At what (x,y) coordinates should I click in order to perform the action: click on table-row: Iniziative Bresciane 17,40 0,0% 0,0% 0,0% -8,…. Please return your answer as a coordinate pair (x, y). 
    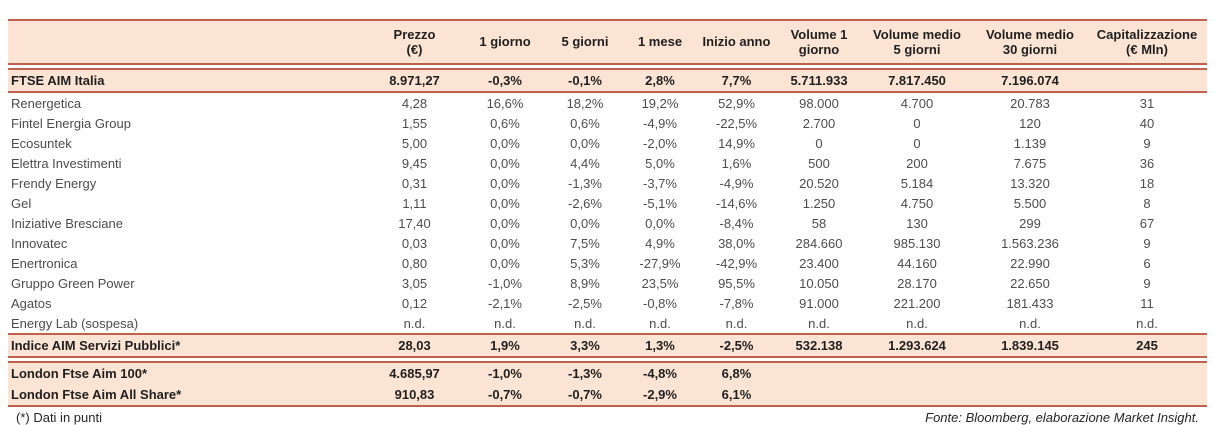
    Looking at the image, I should click on (607, 223).